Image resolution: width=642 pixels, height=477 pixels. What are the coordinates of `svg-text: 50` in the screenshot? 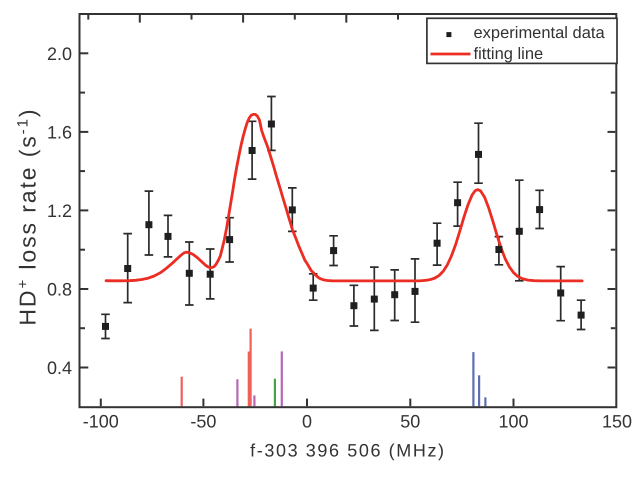 It's located at (410, 422).